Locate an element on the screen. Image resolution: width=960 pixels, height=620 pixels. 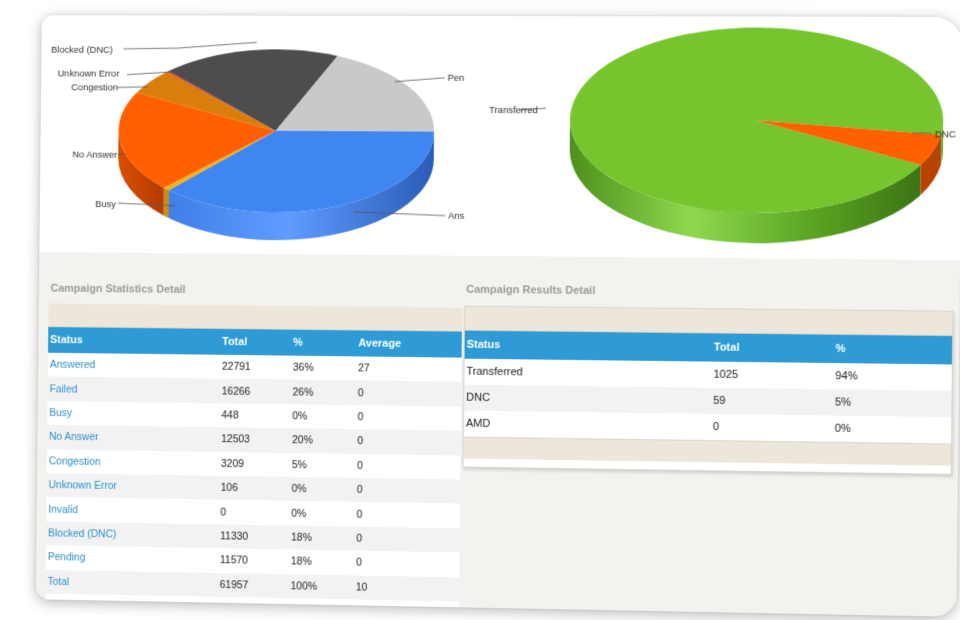
status-link: Total is located at coordinates (58, 581).